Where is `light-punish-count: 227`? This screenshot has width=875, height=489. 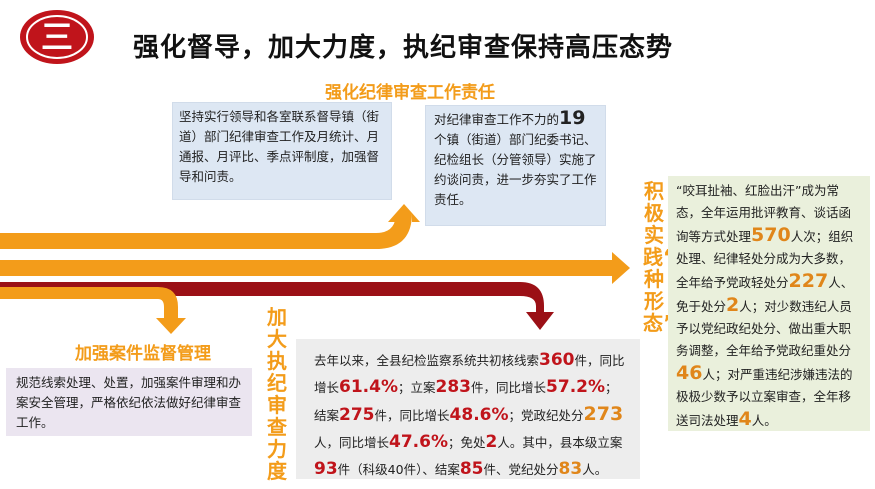 light-punish-count: 227 is located at coordinates (808, 281).